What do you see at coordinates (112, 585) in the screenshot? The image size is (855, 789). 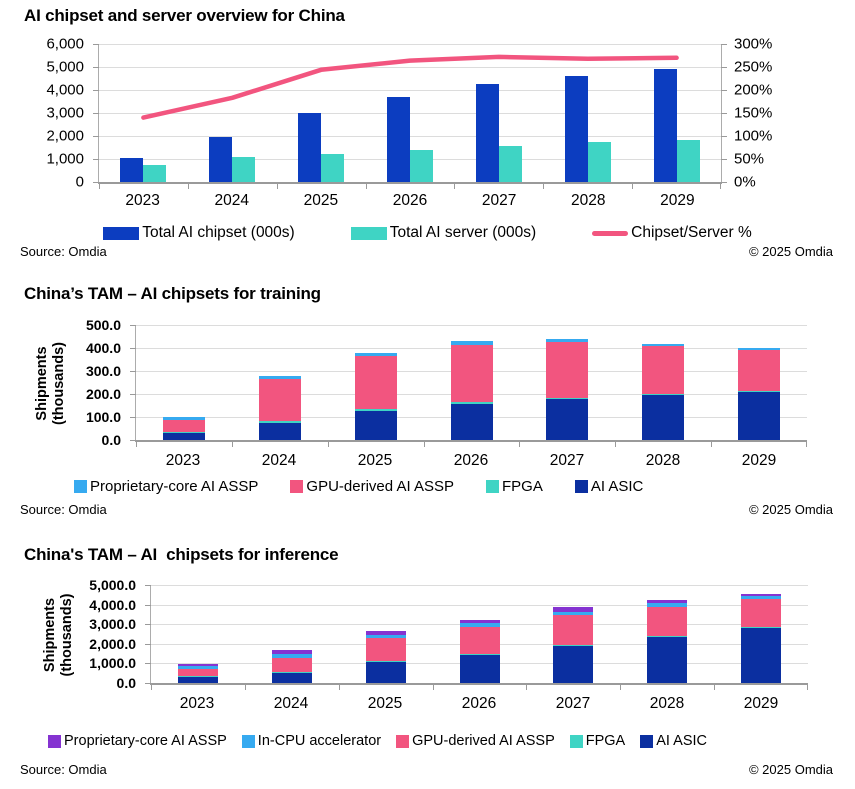 I see `y-tick-label: 5,000.0` at bounding box center [112, 585].